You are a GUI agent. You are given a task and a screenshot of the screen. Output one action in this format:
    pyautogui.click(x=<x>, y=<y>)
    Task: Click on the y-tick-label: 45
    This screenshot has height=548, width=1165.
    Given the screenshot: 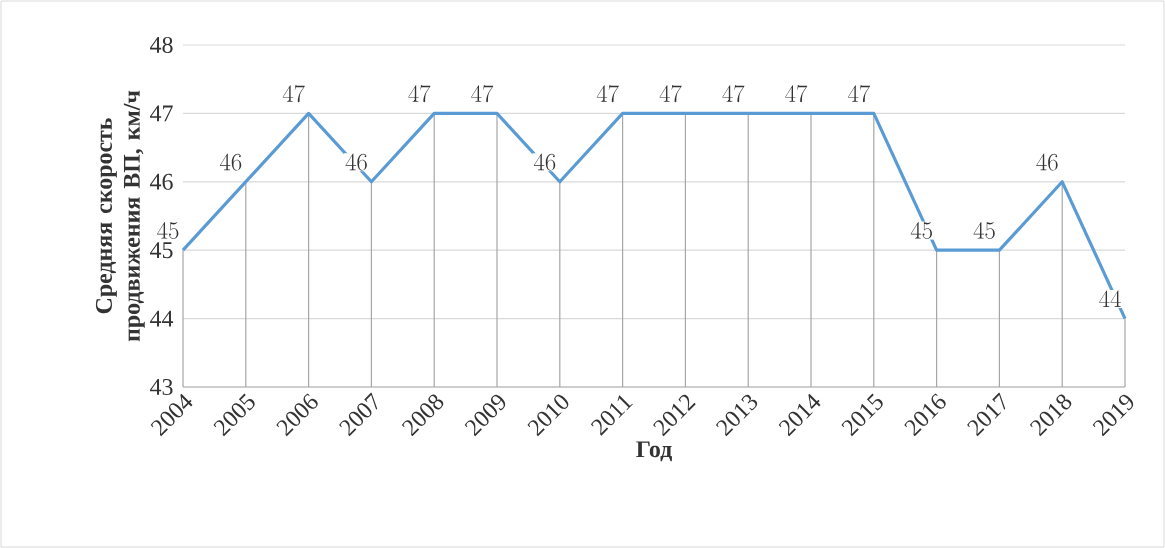 What is the action you would take?
    pyautogui.click(x=161, y=250)
    